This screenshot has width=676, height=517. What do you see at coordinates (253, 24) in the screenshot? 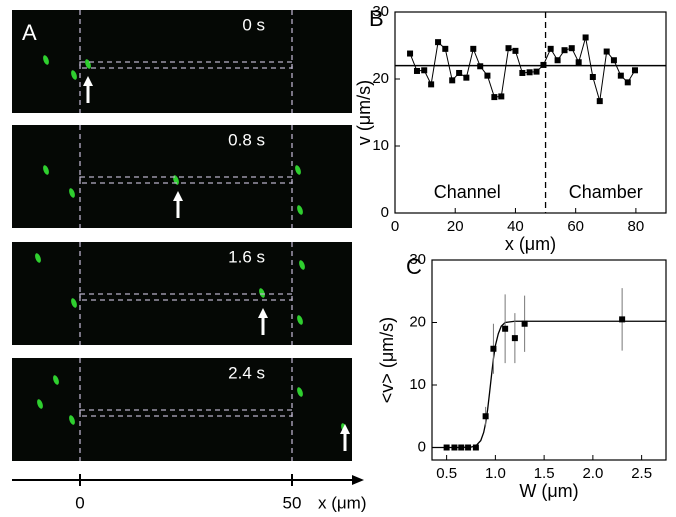
I see `time-label: 0 s` at bounding box center [253, 24].